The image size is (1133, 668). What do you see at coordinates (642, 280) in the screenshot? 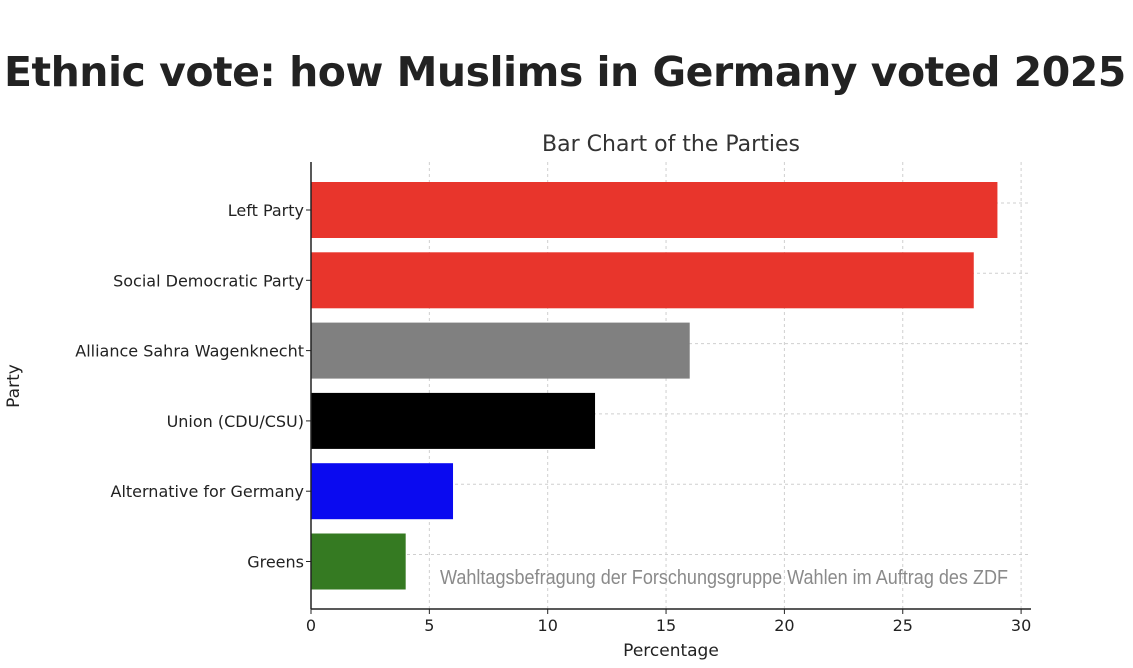
I see `bar-social-democratic-party` at bounding box center [642, 280].